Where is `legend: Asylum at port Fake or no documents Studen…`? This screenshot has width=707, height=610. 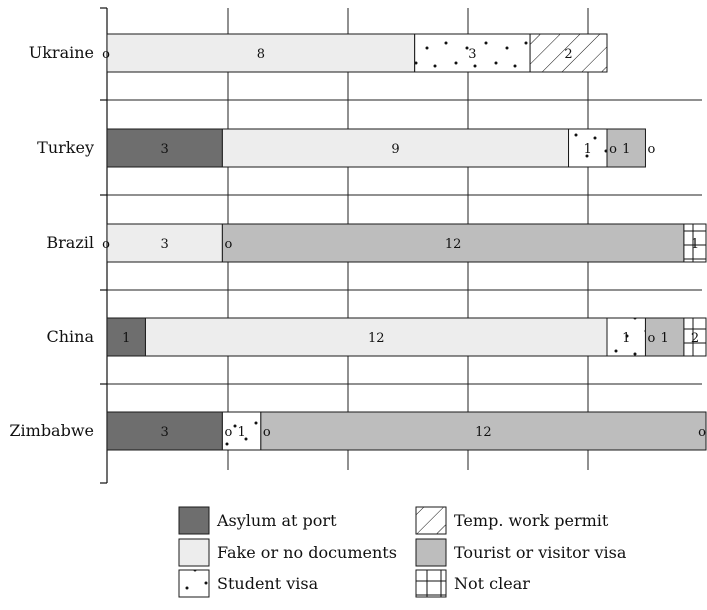
legend: Asylum at port Fake or no documents Studen… is located at coordinates (402, 552).